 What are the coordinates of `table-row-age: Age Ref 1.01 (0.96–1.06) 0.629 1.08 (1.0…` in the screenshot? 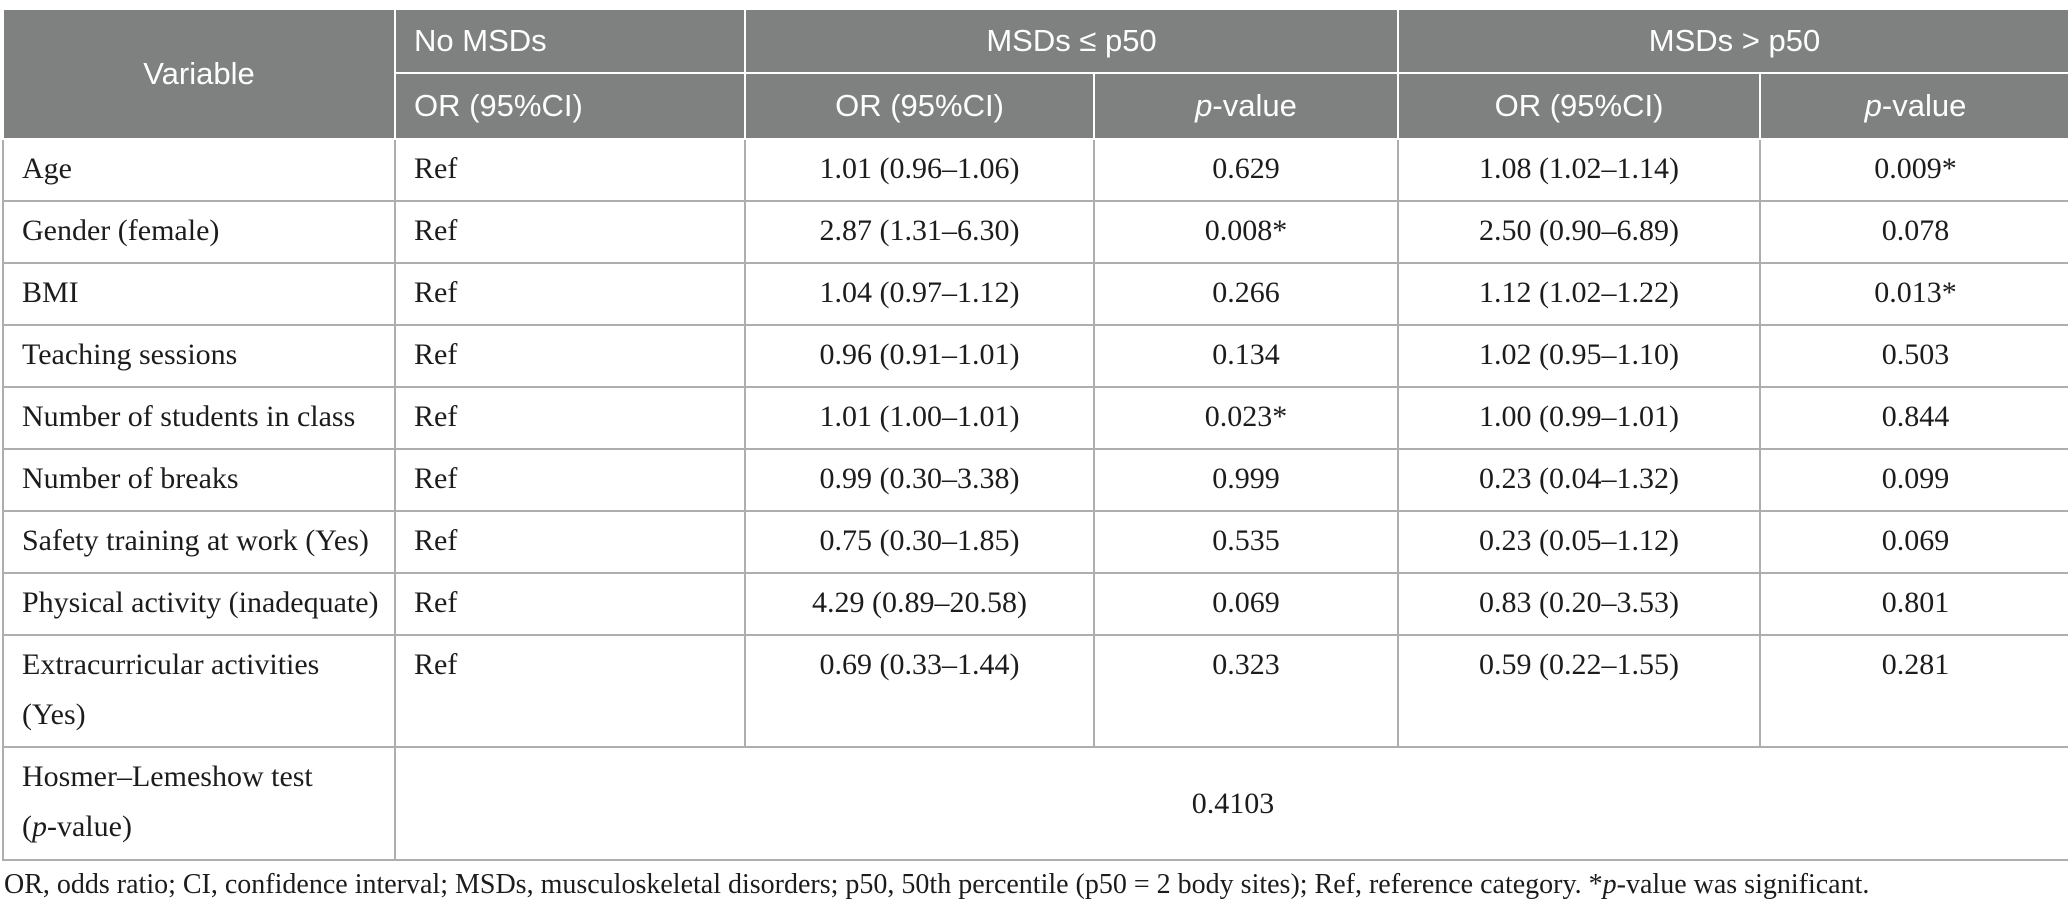 It's located at (1035, 170).